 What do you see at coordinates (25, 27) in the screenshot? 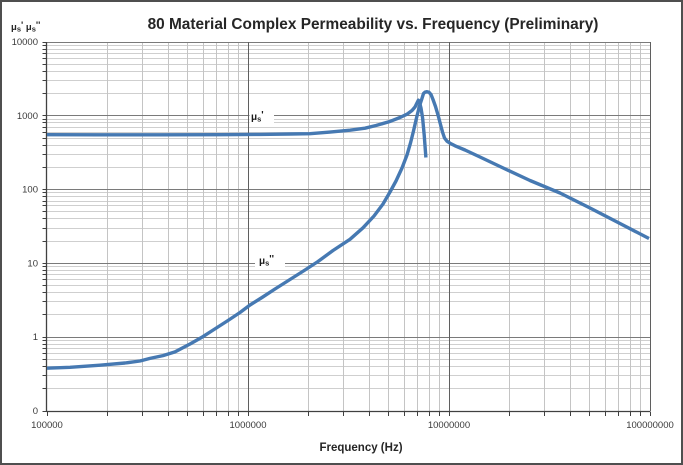
I see `svg-text: μs' μs''` at bounding box center [25, 27].